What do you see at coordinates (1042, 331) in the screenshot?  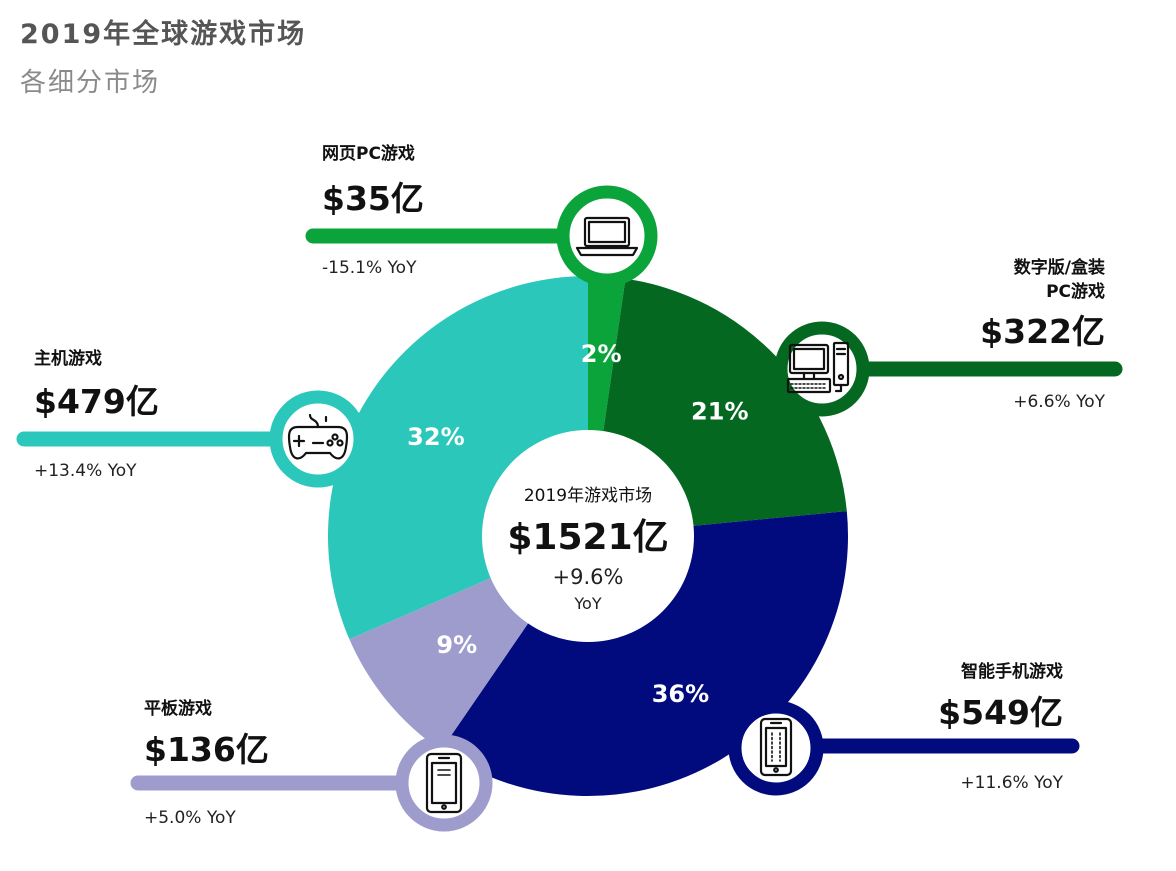 I see `value-label-boxed-pc: $322亿` at bounding box center [1042, 331].